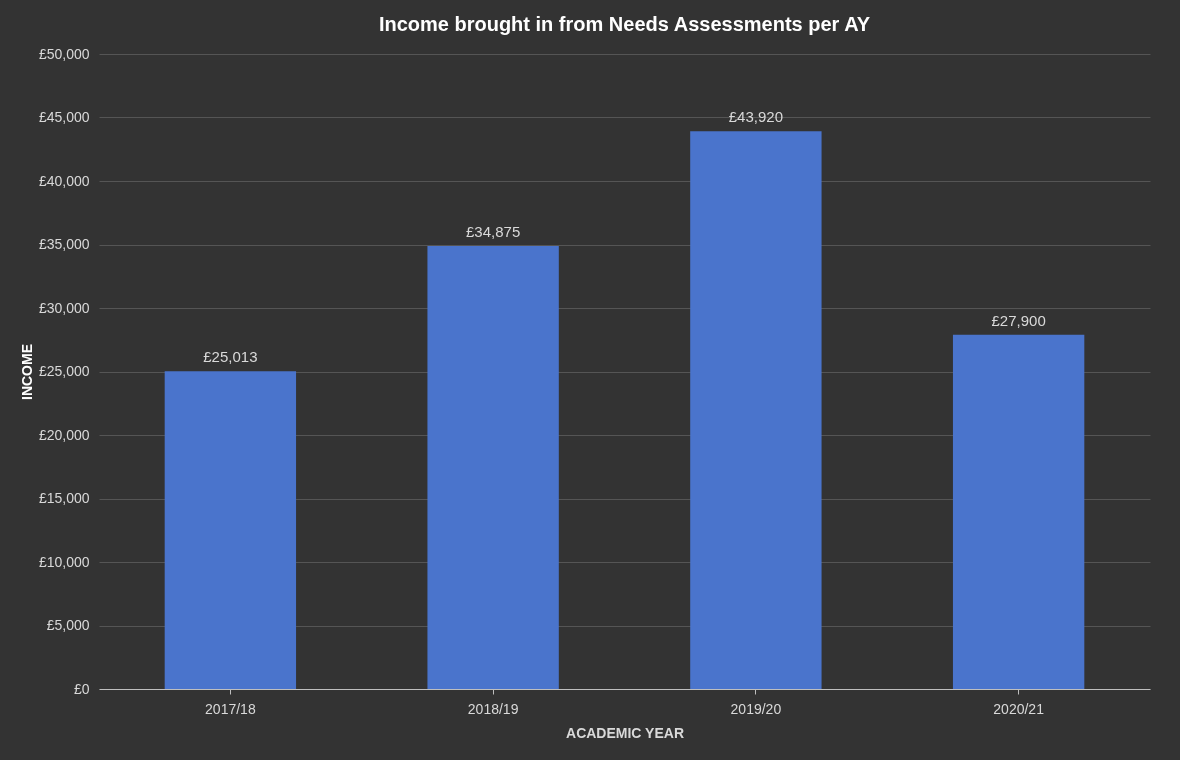 This screenshot has height=783, width=1203. Describe the element at coordinates (64, 307) in the screenshot. I see `y-tick-label: £30,000` at that location.